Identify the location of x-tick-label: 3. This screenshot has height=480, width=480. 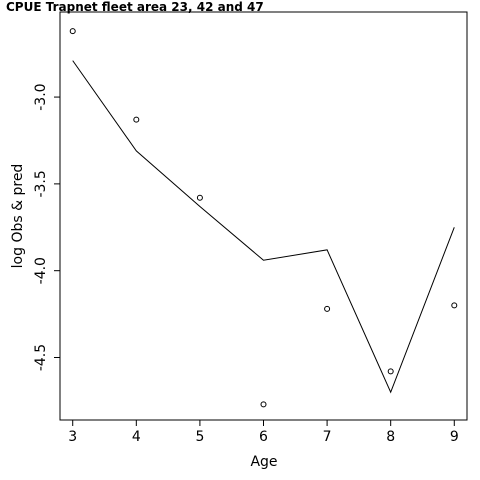
(72, 437).